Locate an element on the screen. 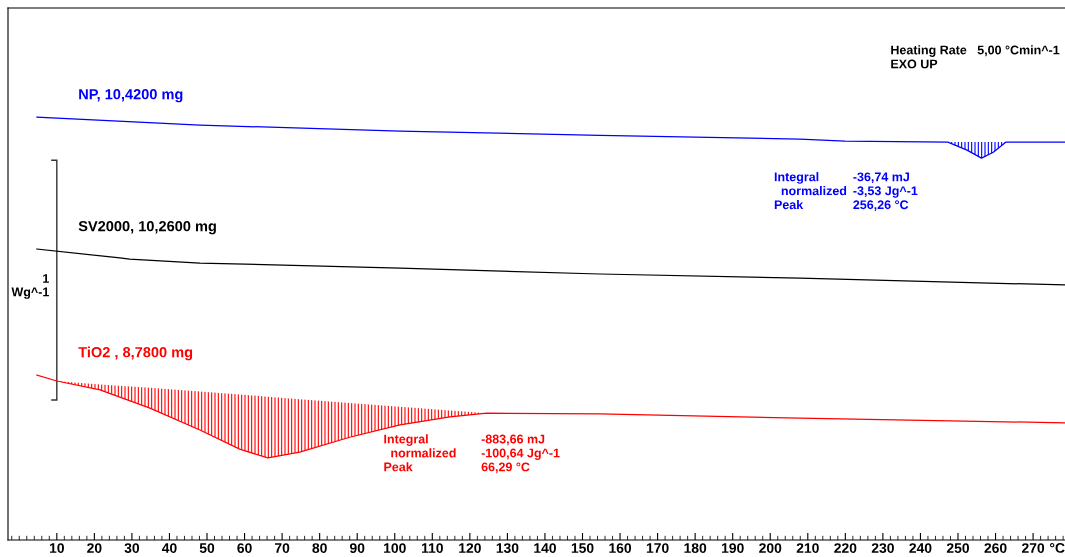 The width and height of the screenshot is (1065, 557). x-tick-label: 140 is located at coordinates (545, 548).